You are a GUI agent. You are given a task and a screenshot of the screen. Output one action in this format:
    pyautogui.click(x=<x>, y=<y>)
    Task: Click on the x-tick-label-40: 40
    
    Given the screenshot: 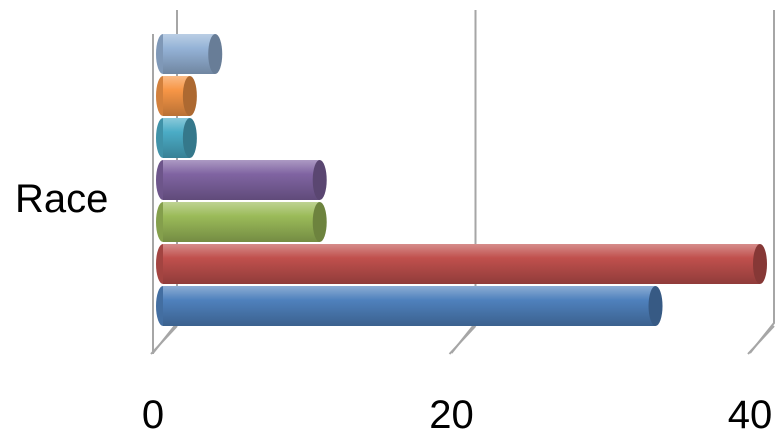 What is the action you would take?
    pyautogui.click(x=750, y=414)
    